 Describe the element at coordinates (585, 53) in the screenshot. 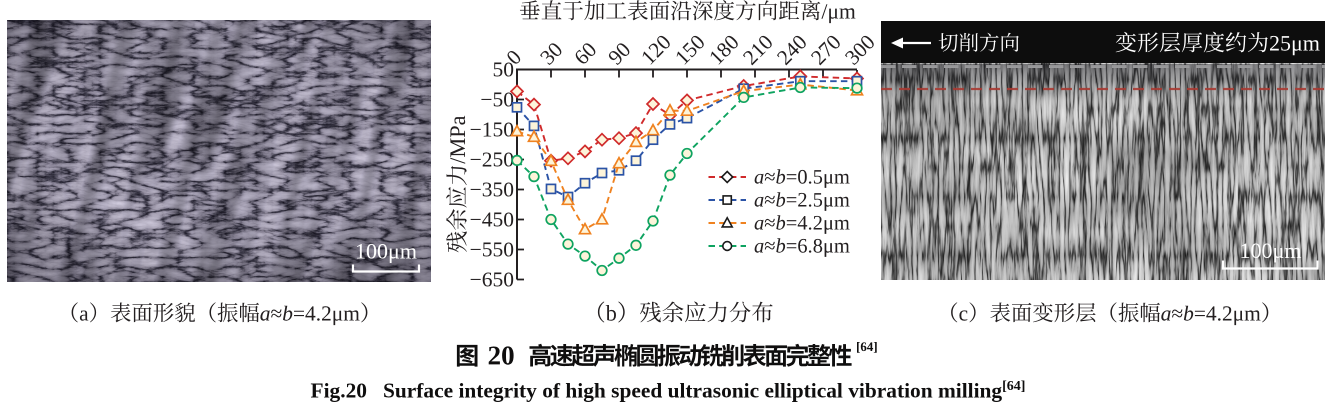

I see `svg-text: 60` at that location.